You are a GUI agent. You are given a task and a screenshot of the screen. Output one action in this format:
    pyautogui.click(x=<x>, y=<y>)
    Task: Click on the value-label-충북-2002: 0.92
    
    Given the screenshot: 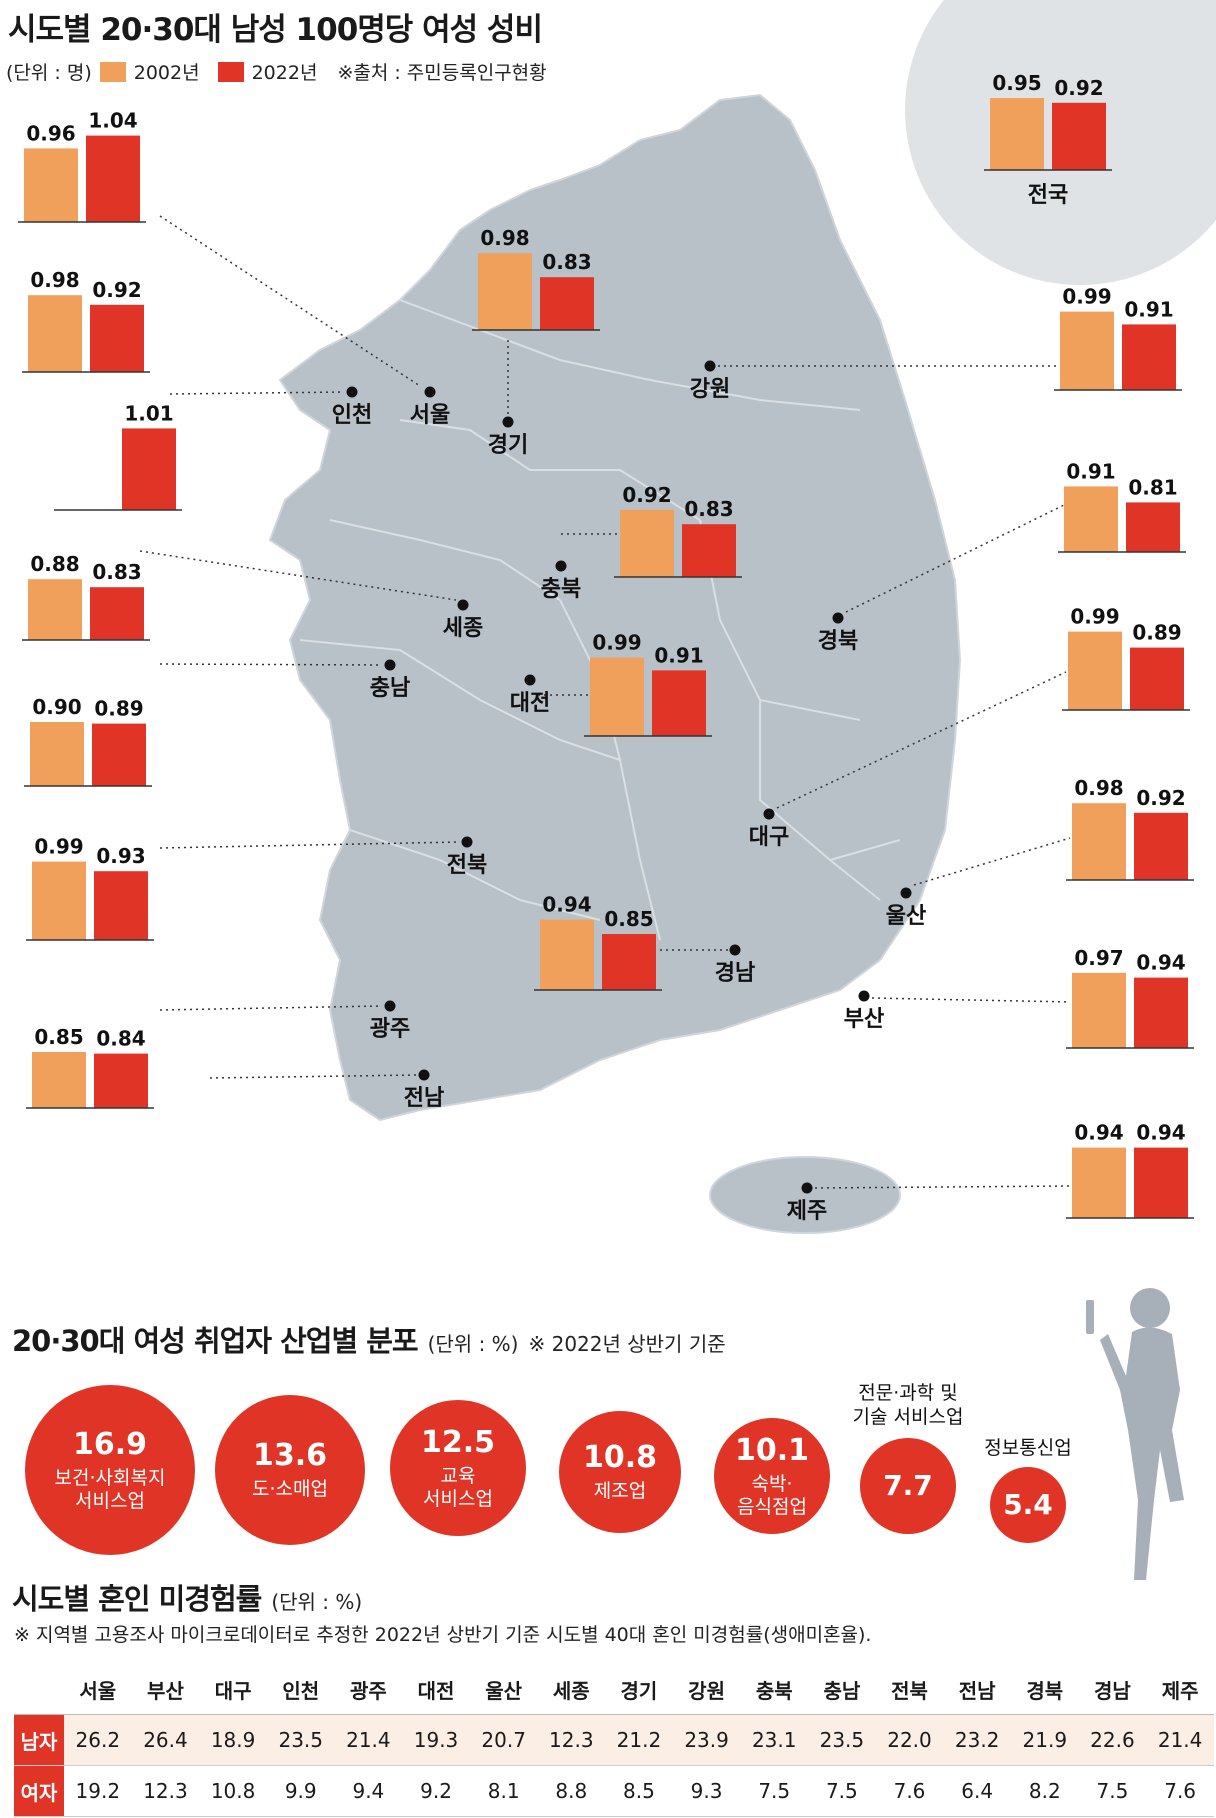 What is the action you would take?
    pyautogui.click(x=646, y=495)
    